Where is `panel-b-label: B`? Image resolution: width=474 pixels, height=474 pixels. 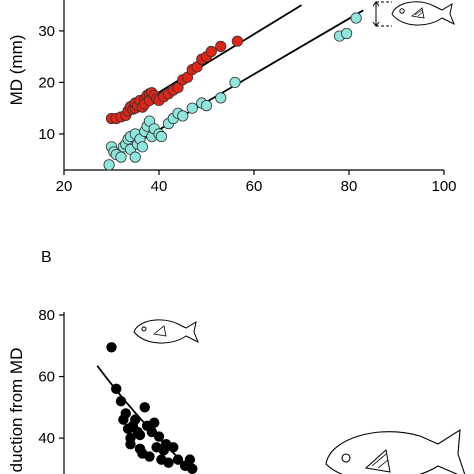 panel-b-label: B is located at coordinates (46, 257).